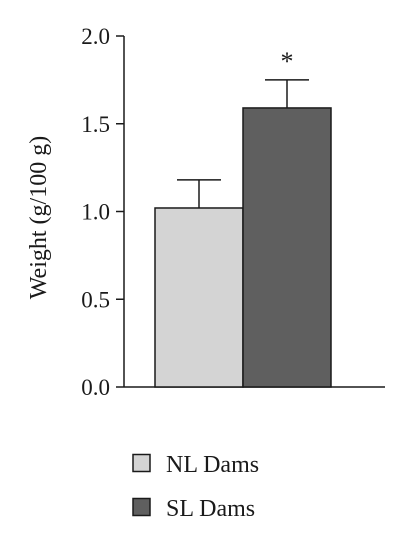 The image size is (420, 549). Describe the element at coordinates (95, 299) in the screenshot. I see `y-tick-label: 0.5` at that location.